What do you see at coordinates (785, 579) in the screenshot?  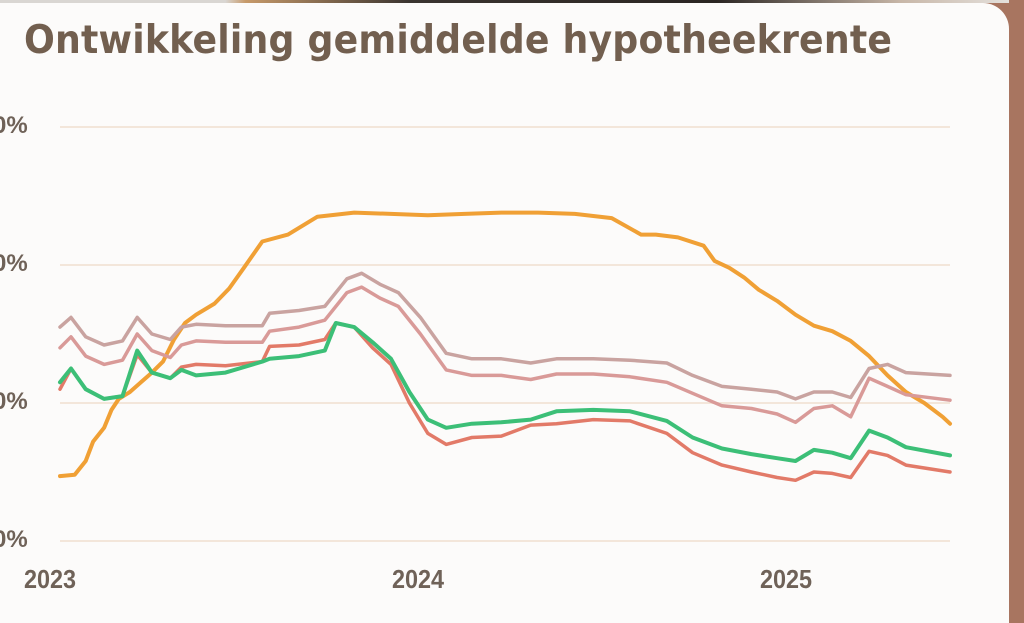 I see `x-tick-label: 2025` at bounding box center [785, 579].